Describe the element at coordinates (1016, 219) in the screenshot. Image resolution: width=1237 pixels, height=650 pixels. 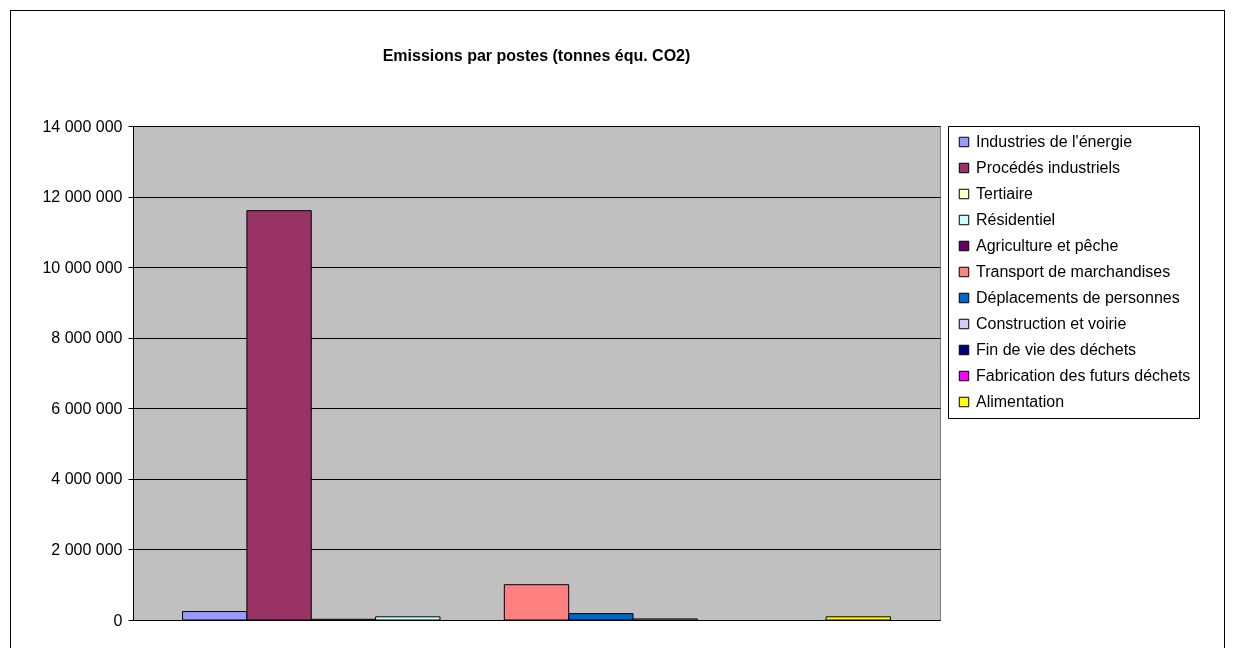
I see `legend-label: Résidentiel` at that location.